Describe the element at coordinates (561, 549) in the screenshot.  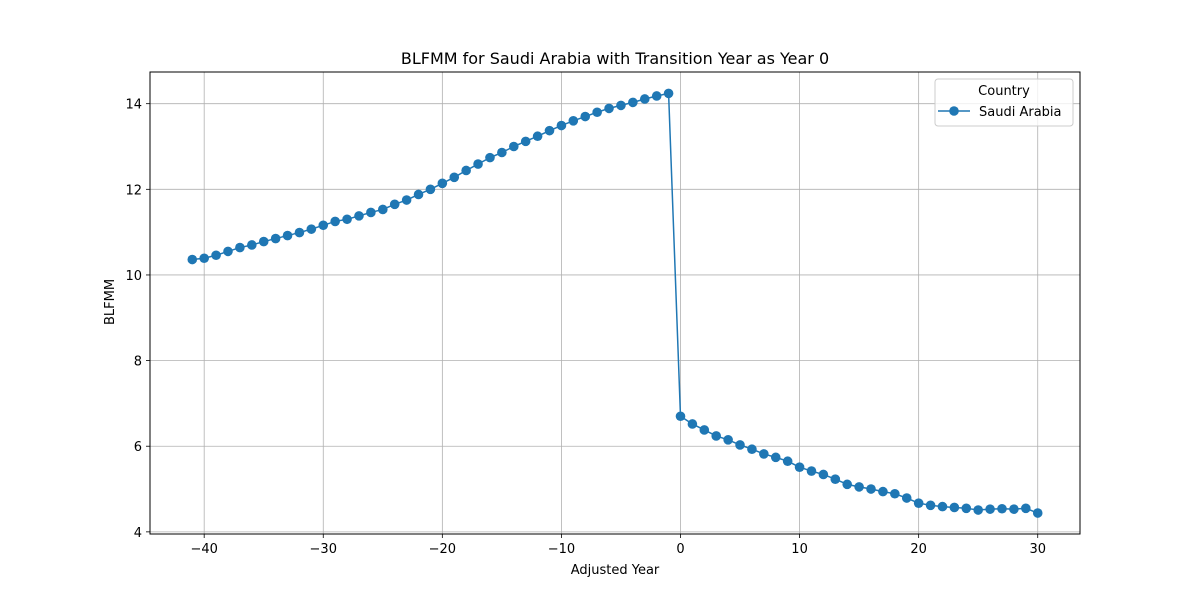
I see `x-tick-label: −10` at that location.